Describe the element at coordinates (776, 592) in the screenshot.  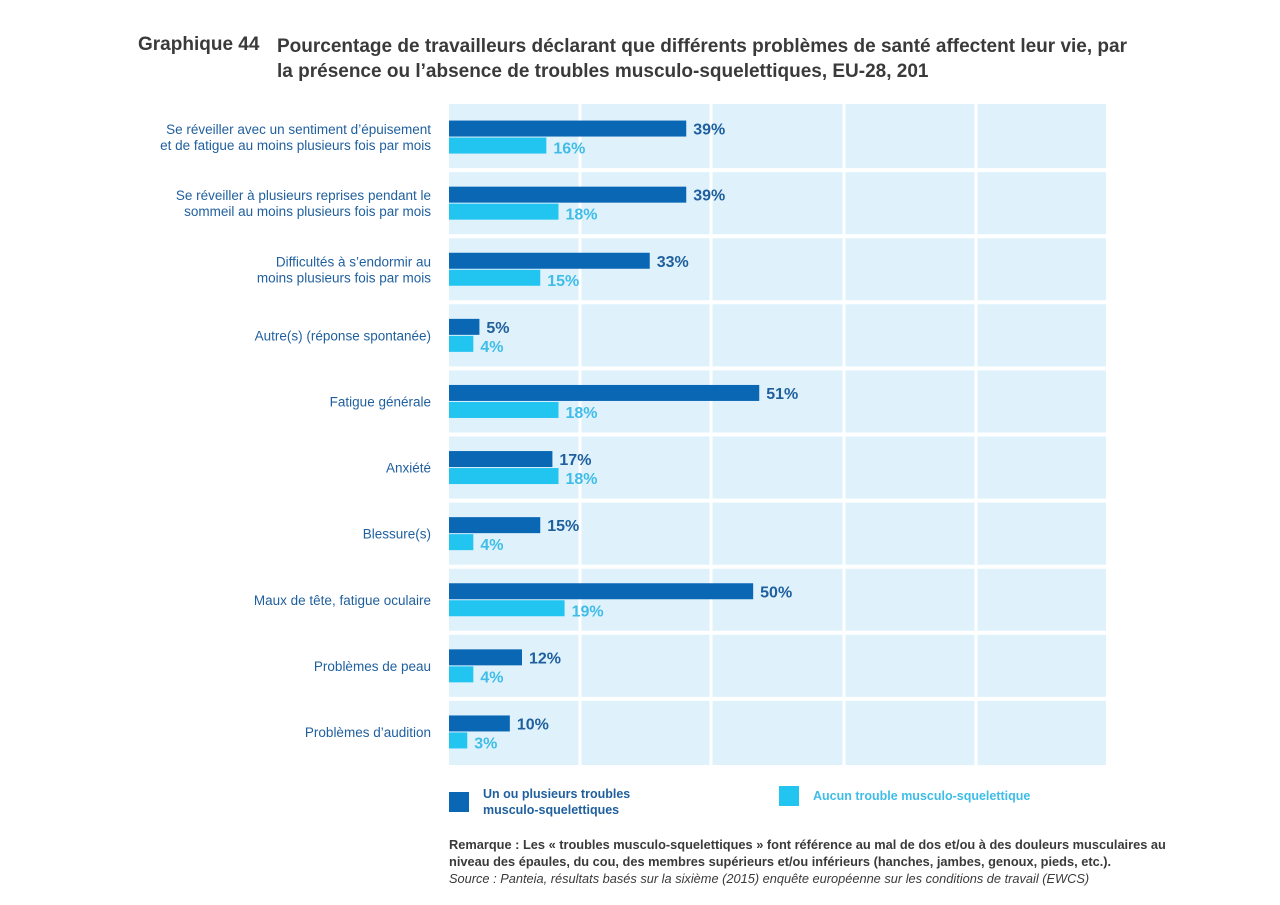
I see `data-label-series1: 50%` at that location.